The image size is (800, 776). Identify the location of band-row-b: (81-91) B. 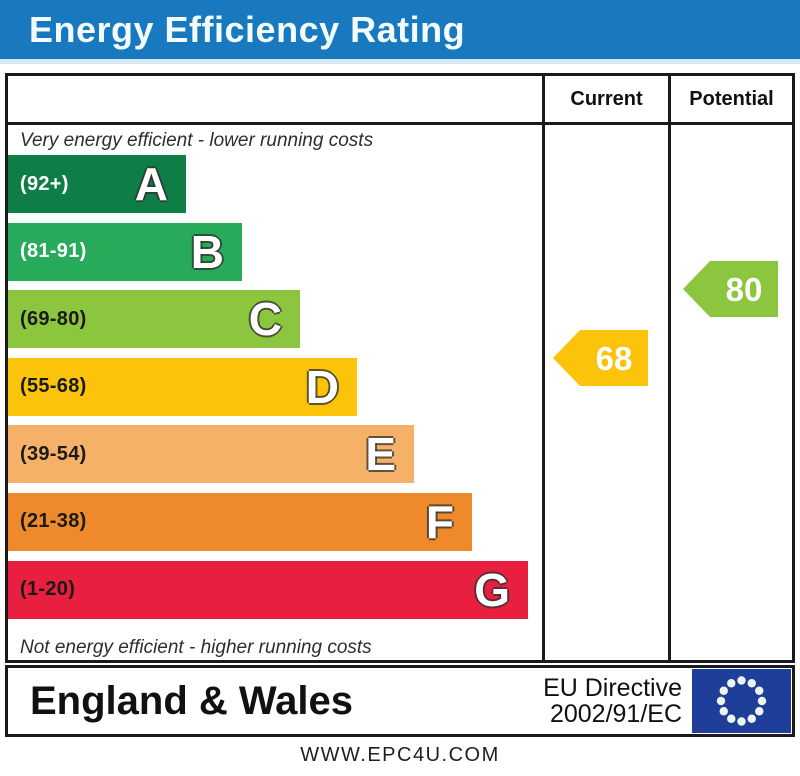
(275, 251).